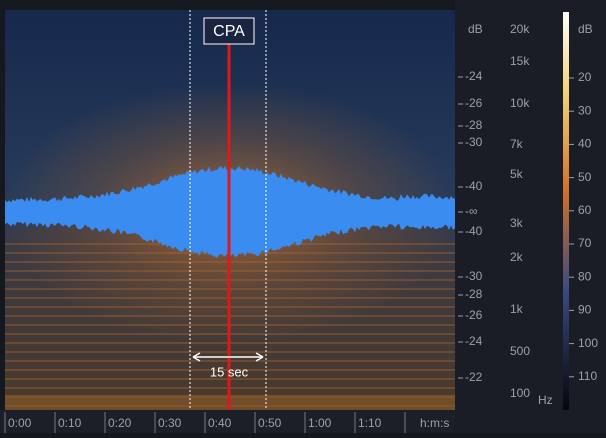 This screenshot has height=438, width=606. I want to click on colorbar-label: 30, so click(585, 110).